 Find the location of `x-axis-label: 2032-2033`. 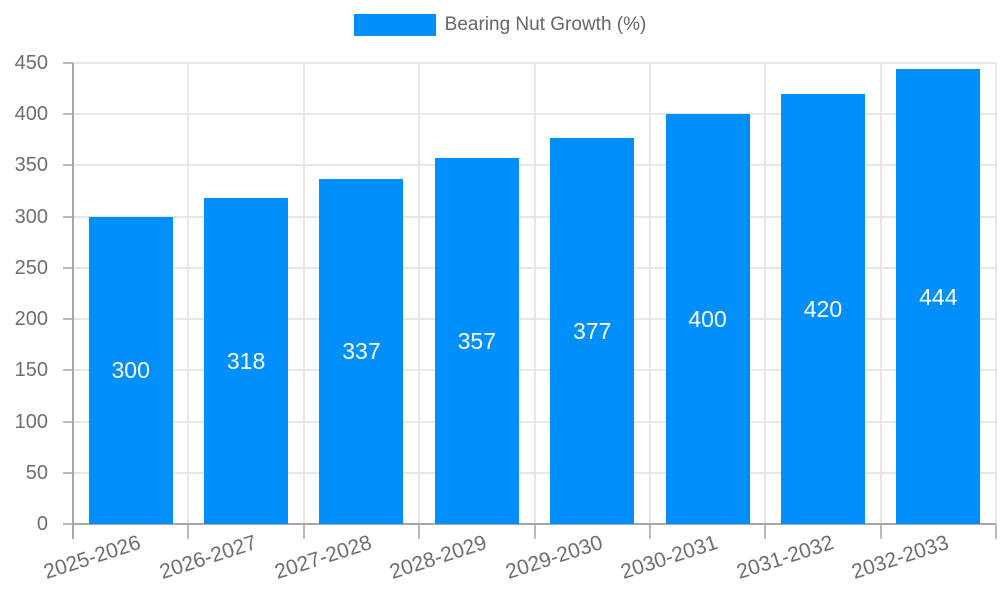

x-axis-label: 2032-2033 is located at coordinates (900, 557).